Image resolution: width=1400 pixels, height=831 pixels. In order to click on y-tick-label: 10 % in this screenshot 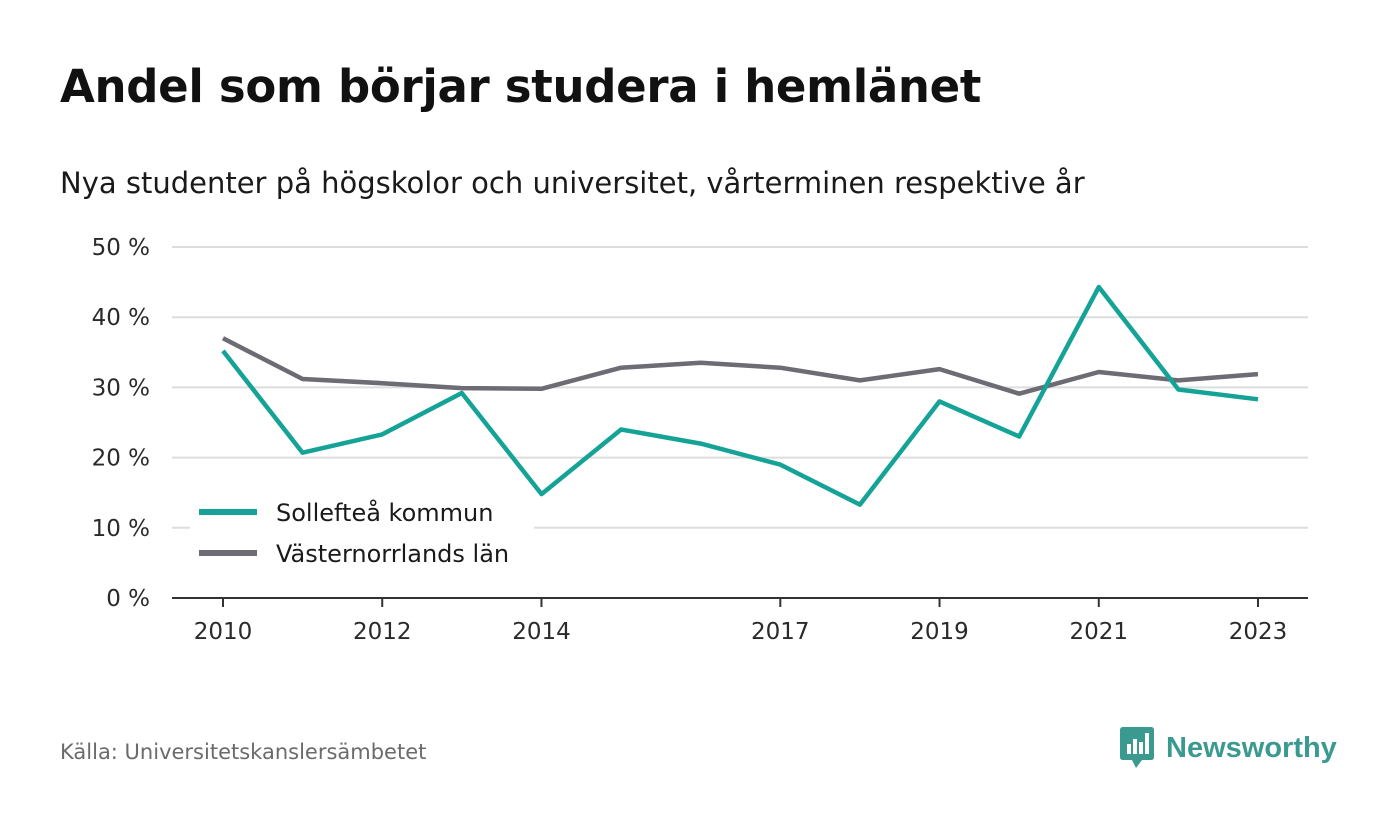, I will do `click(121, 529)`.